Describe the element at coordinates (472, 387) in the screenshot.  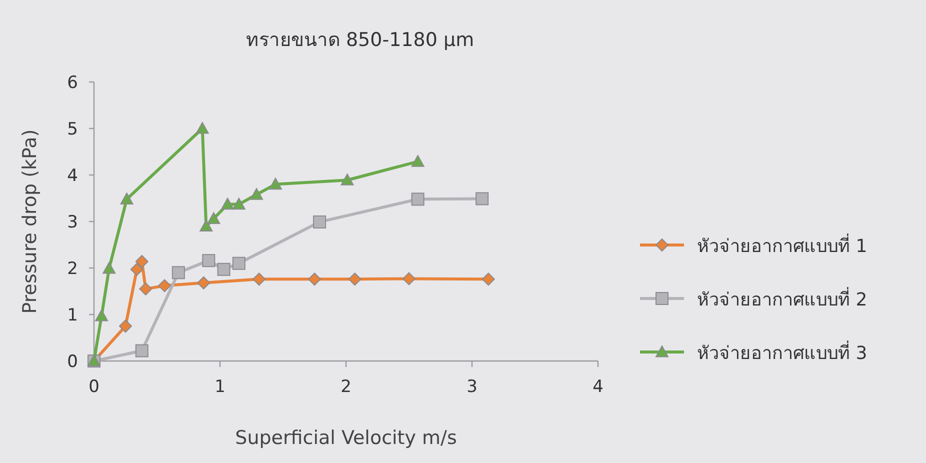
I see `x-tick-label: 3` at that location.